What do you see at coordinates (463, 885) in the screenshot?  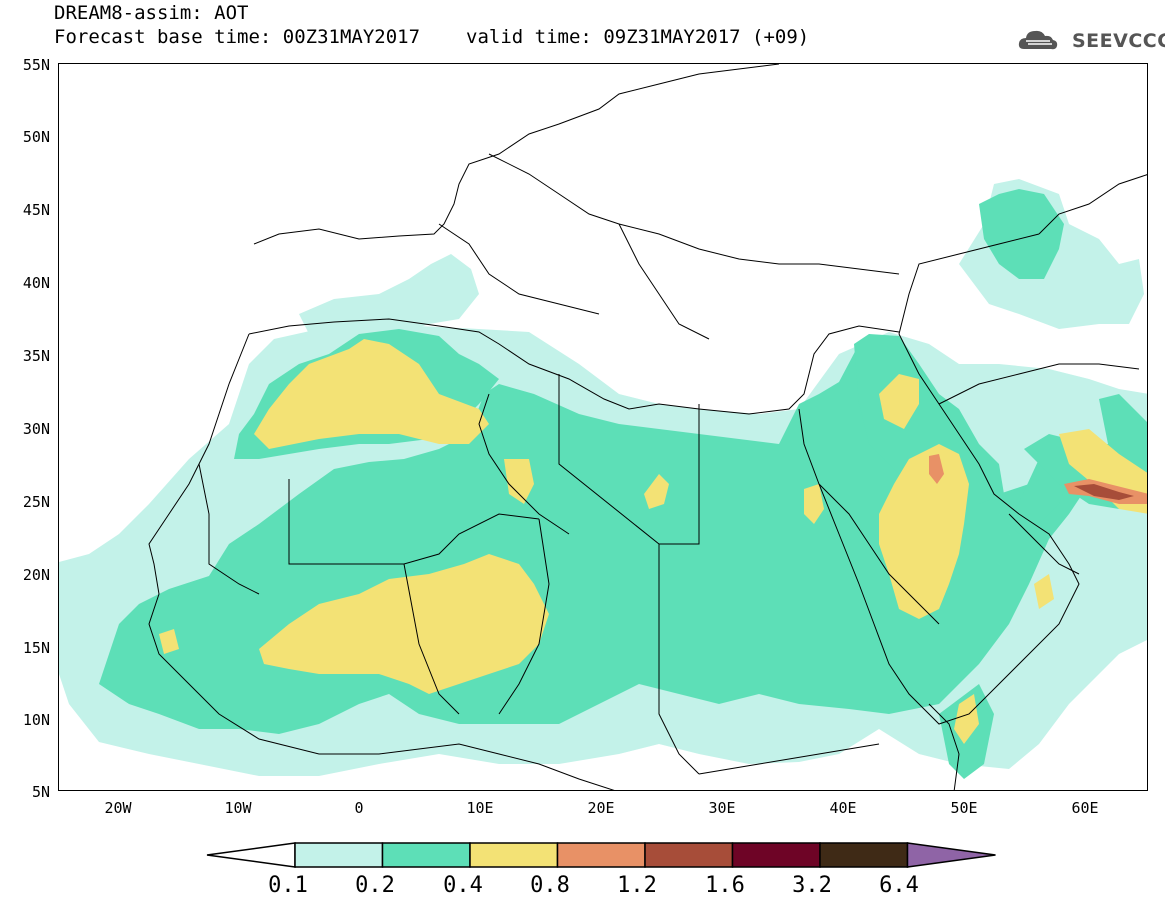 I see `legend-label: 0.4` at bounding box center [463, 885].